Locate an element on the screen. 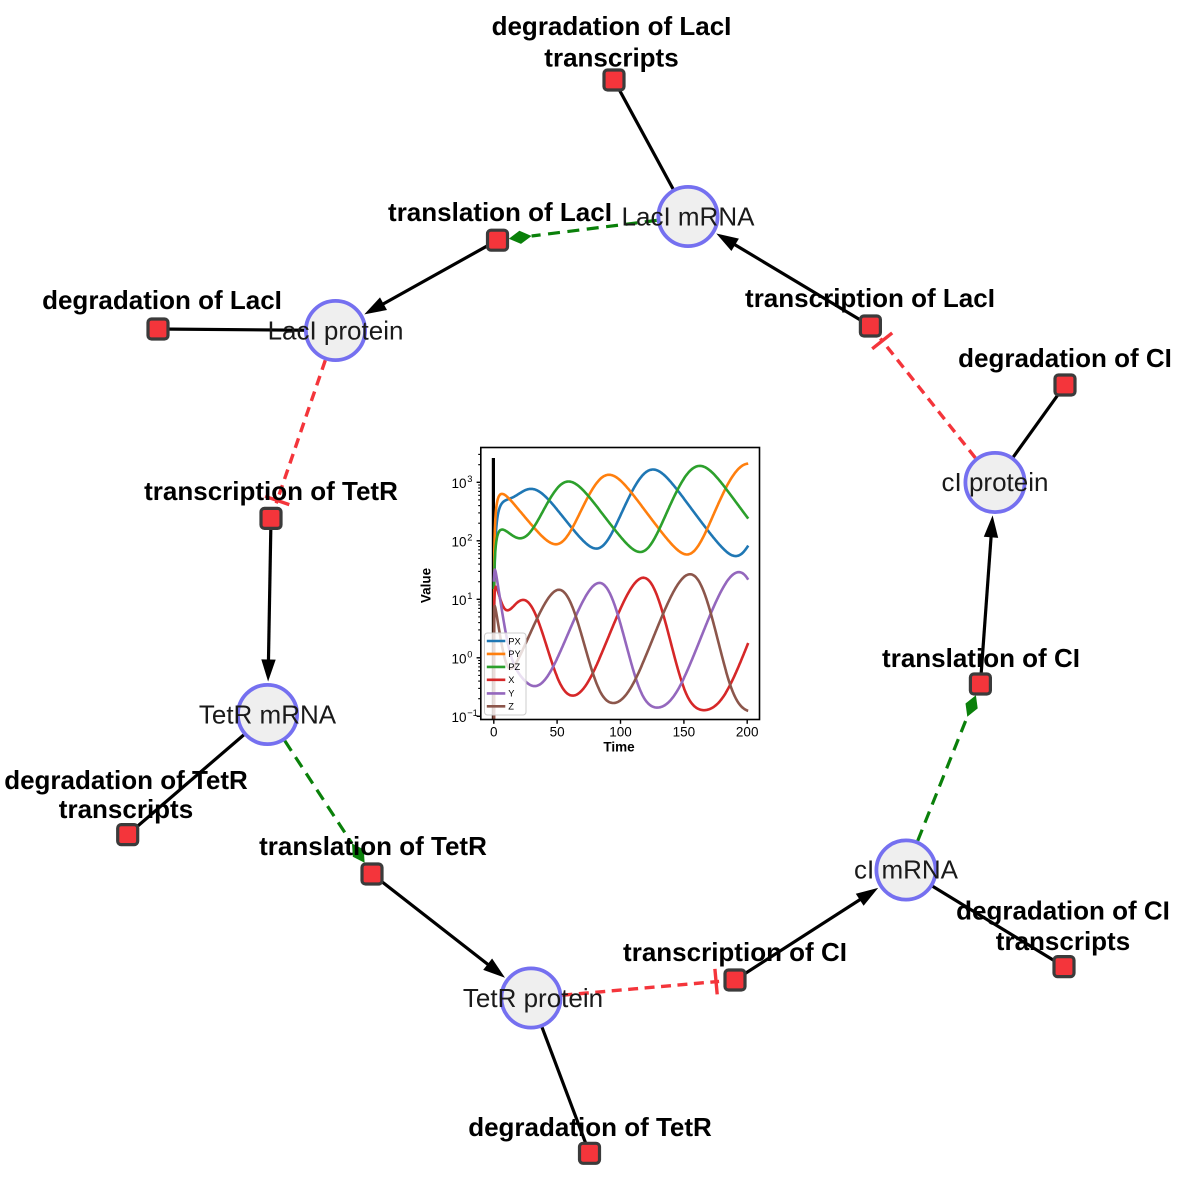 The image size is (1189, 1200). svg-text: cI mRNA is located at coordinates (906, 870).